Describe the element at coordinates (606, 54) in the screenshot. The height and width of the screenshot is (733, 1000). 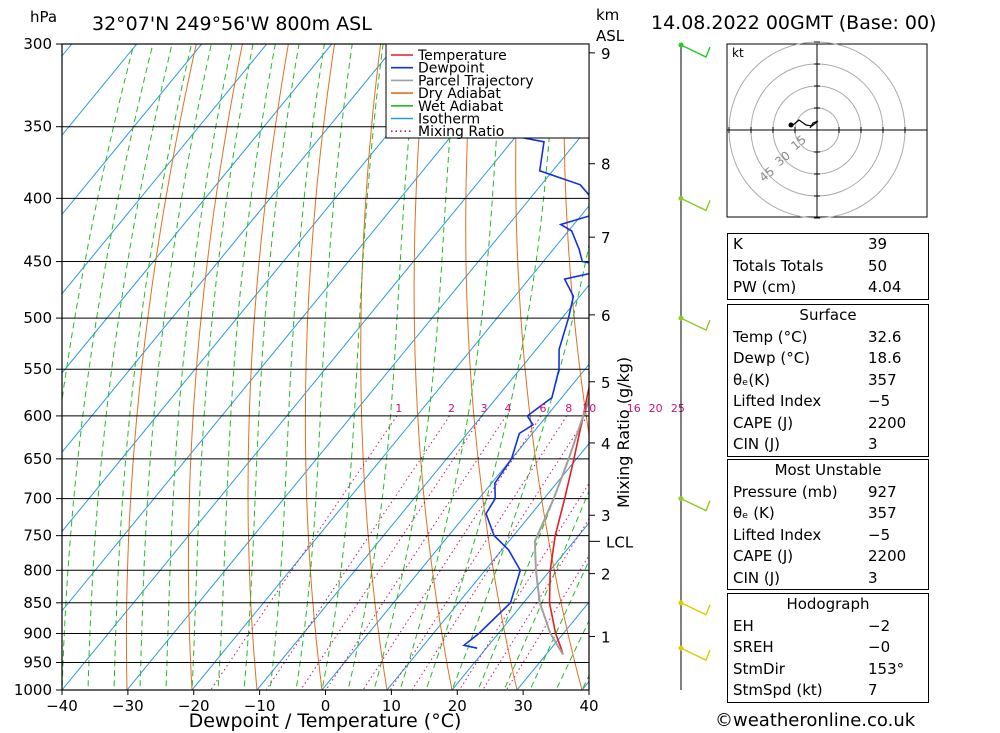
I see `km-tick-label: 9` at that location.